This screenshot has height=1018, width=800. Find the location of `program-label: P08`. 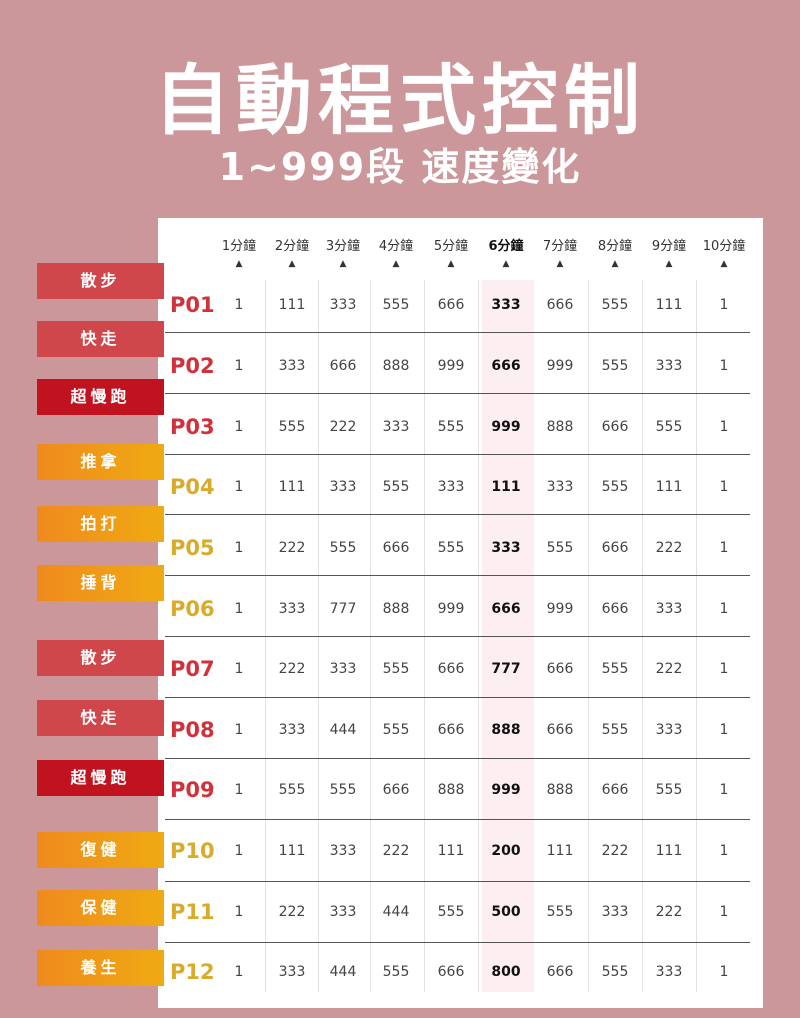

program-label: P08 is located at coordinates (192, 730).